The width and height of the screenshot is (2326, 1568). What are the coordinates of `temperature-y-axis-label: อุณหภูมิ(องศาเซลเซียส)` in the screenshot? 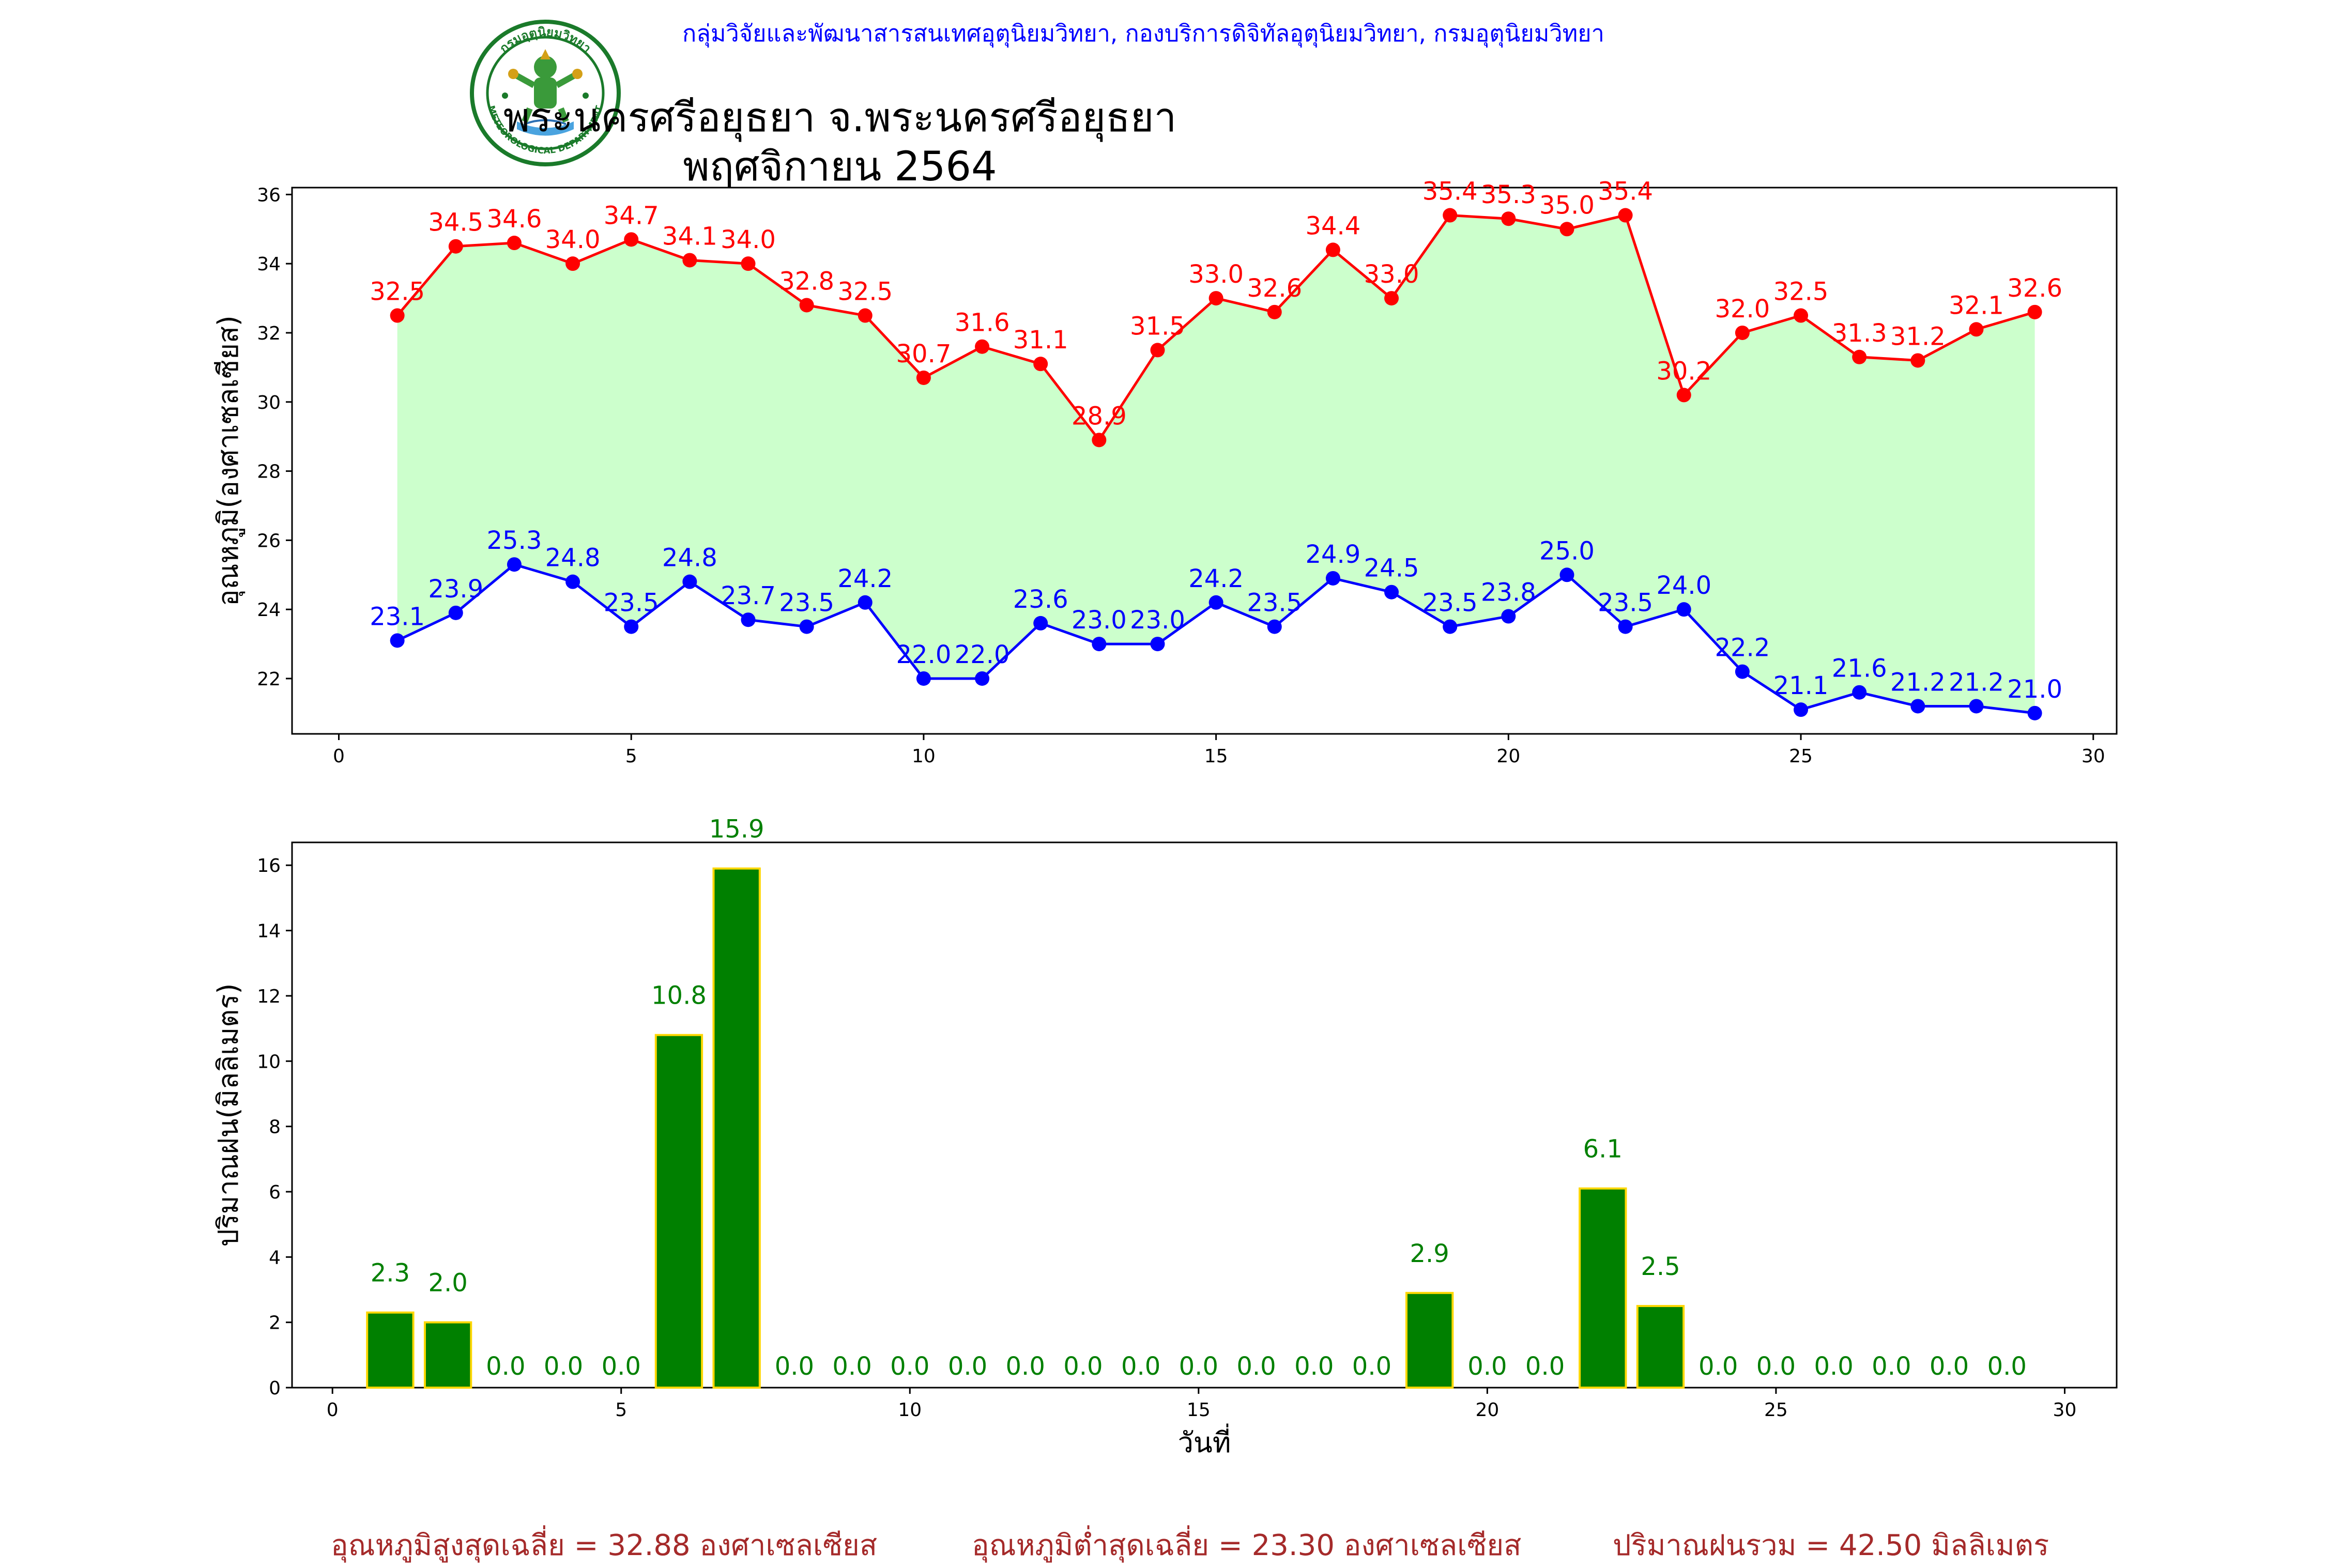 It's located at (229, 460).